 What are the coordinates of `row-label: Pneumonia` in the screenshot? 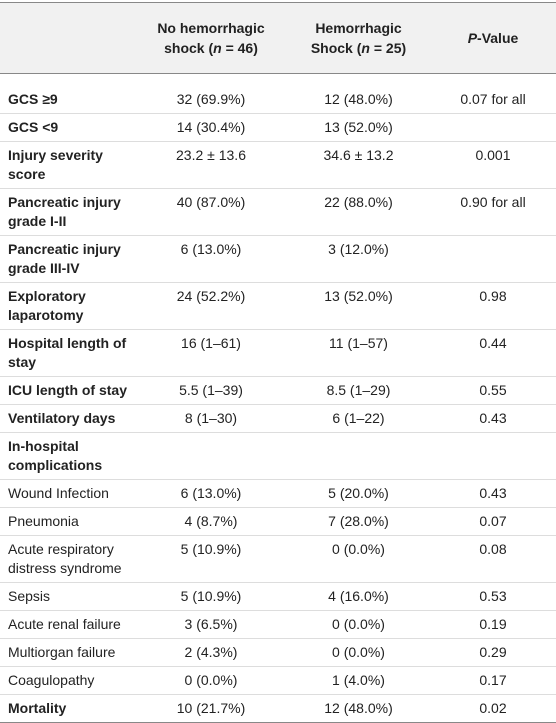 It's located at (67, 521).